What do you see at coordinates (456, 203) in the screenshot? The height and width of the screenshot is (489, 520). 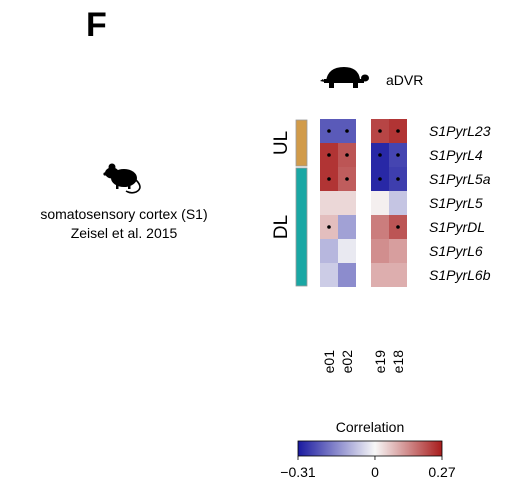 I see `row-label: S1PyrL5` at bounding box center [456, 203].